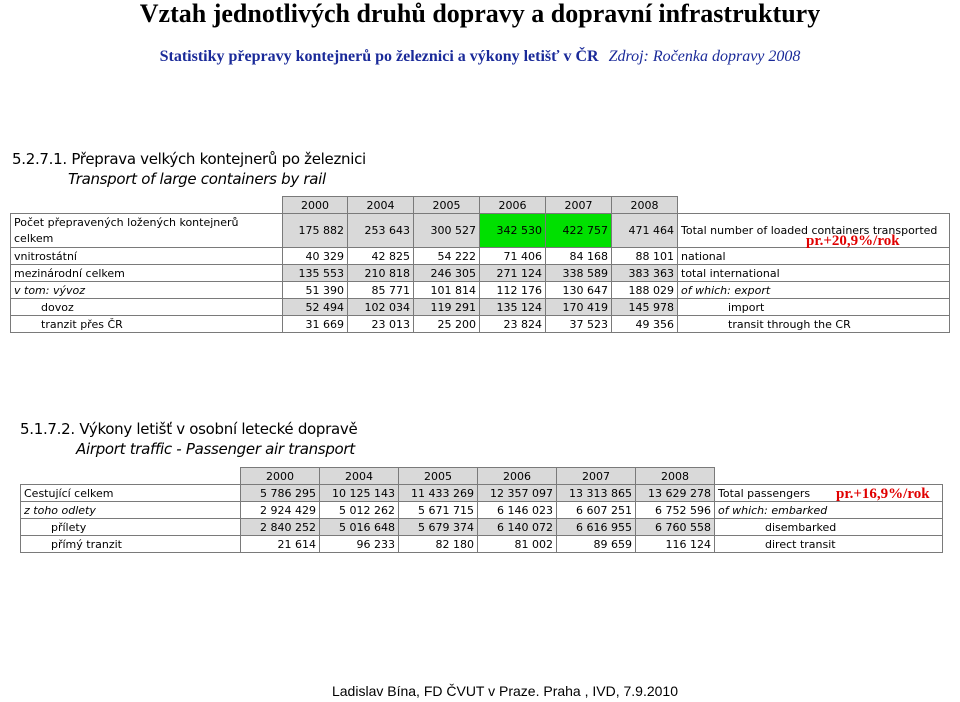 The height and width of the screenshot is (702, 960). Describe the element at coordinates (446, 290) in the screenshot. I see `value-cell: 101 814` at that location.